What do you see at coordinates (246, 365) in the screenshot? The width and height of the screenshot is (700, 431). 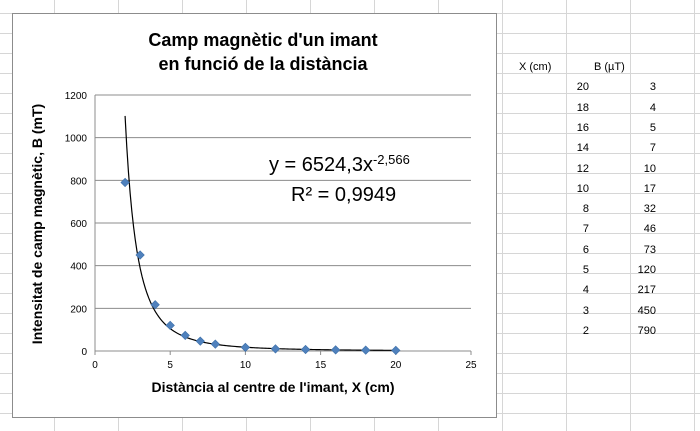 I see `x-tick-label: 10` at bounding box center [246, 365].